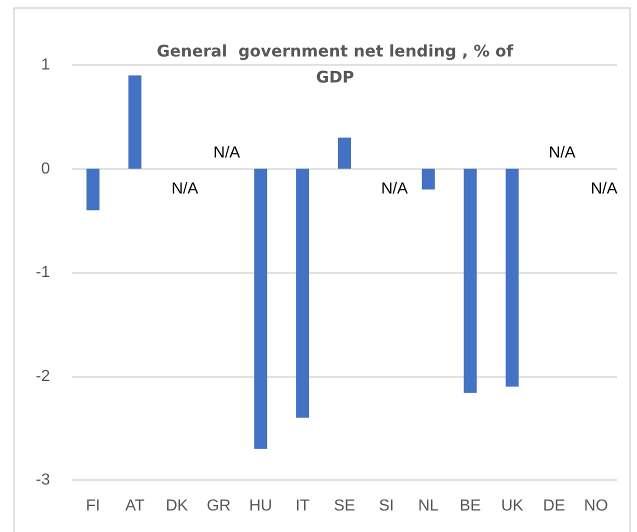  I want to click on x-tick-label: AT, so click(135, 506).